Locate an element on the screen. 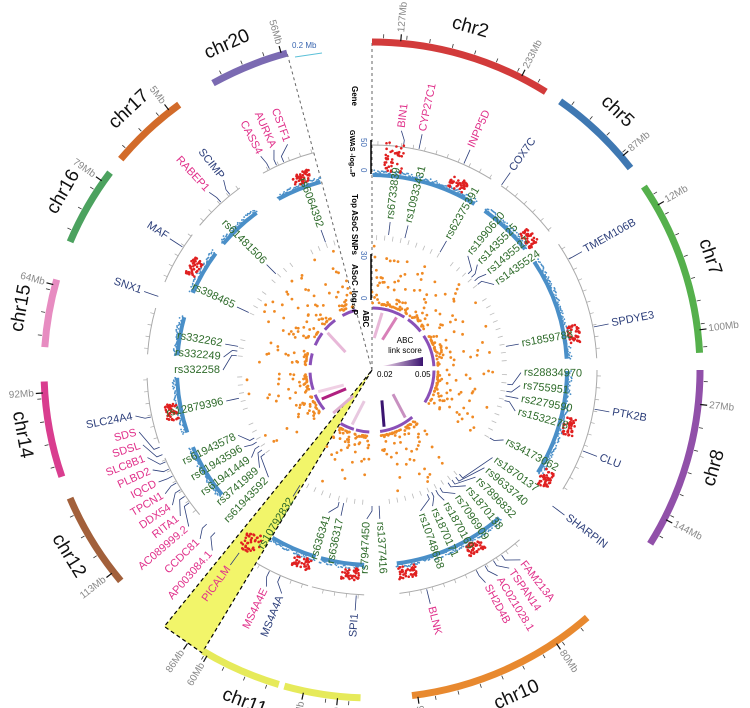 The height and width of the screenshot is (708, 750). snp-label: rs7947450 is located at coordinates (366, 548).